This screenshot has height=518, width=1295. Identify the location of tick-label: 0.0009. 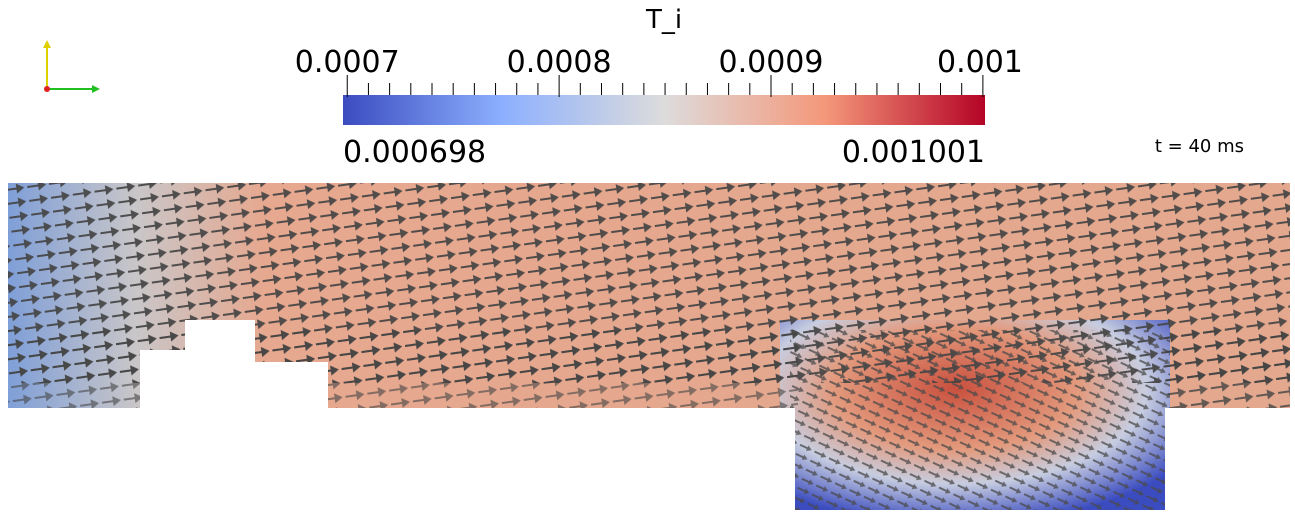
(771, 62).